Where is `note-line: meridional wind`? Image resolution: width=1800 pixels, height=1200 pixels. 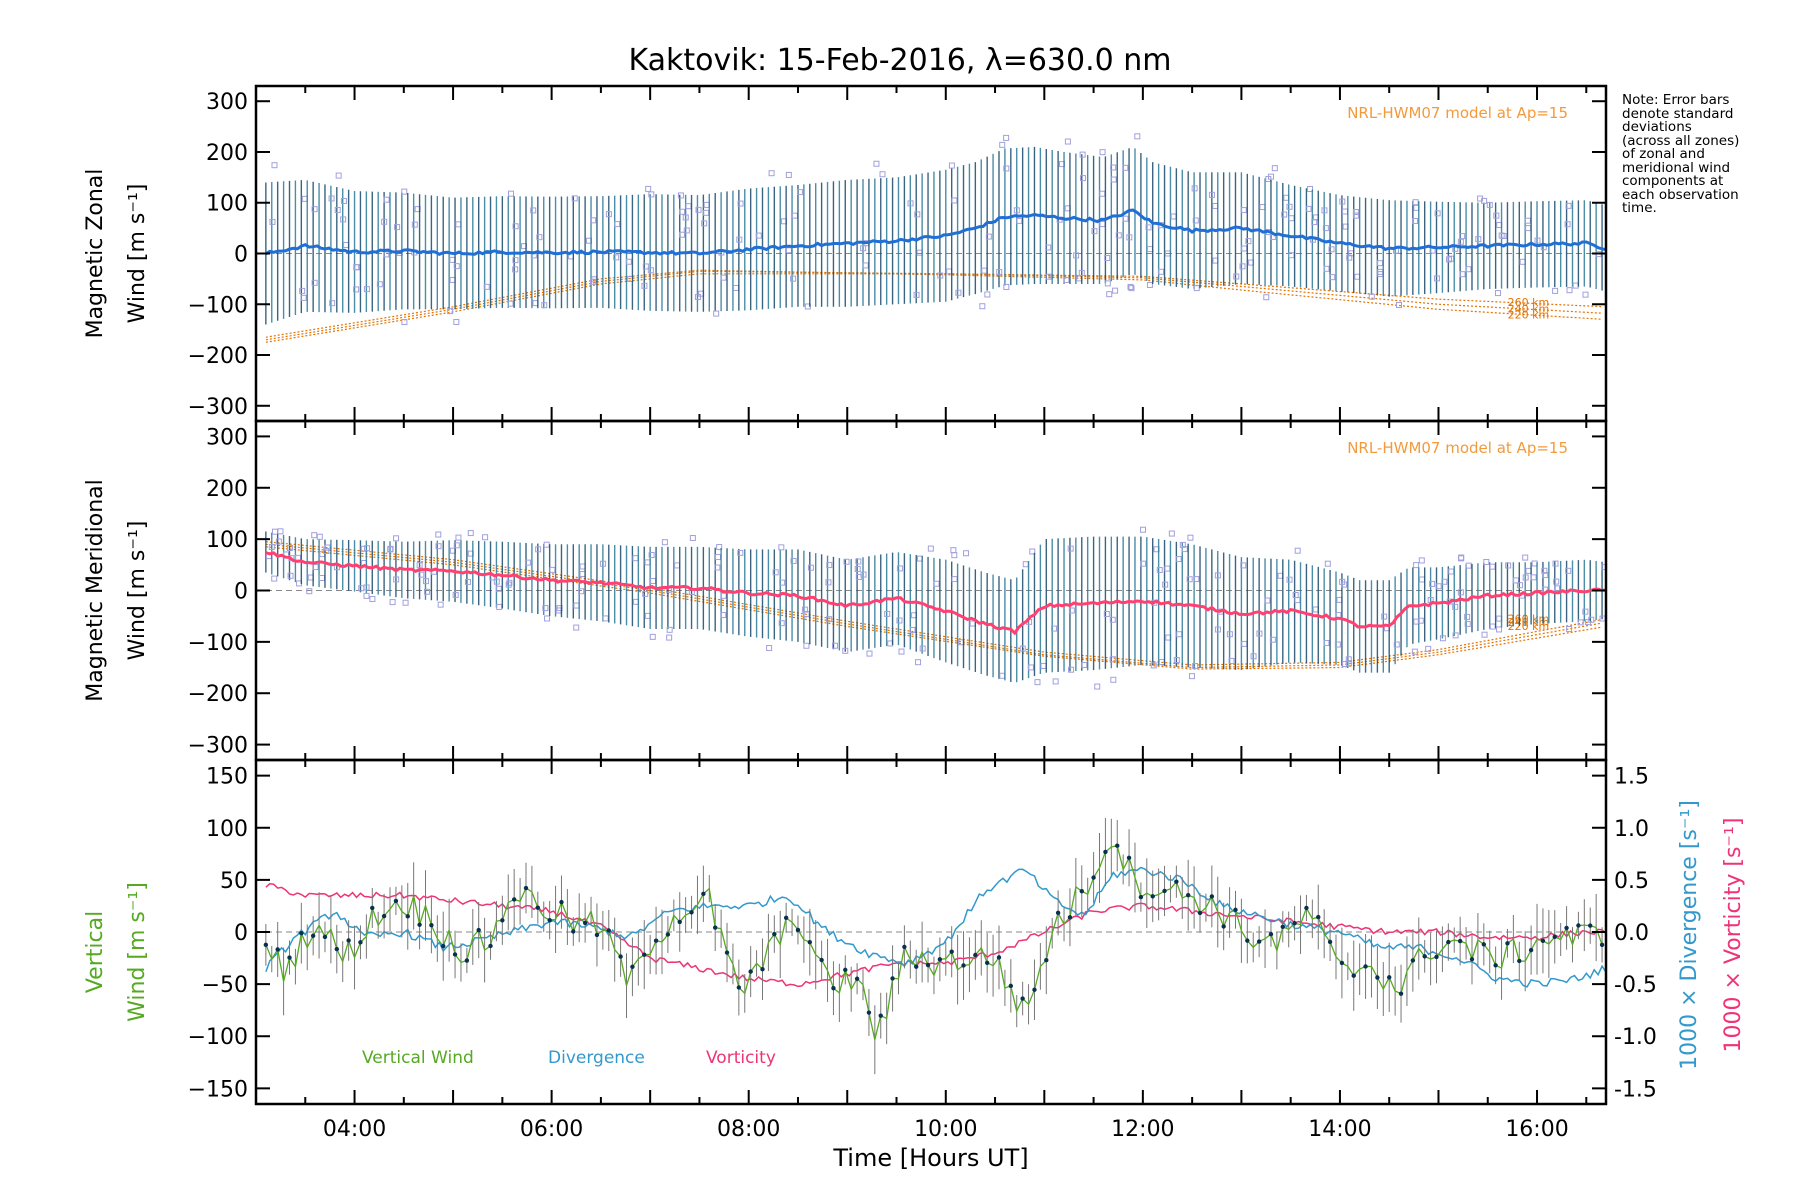 note-line: meridional wind is located at coordinates (1676, 167).